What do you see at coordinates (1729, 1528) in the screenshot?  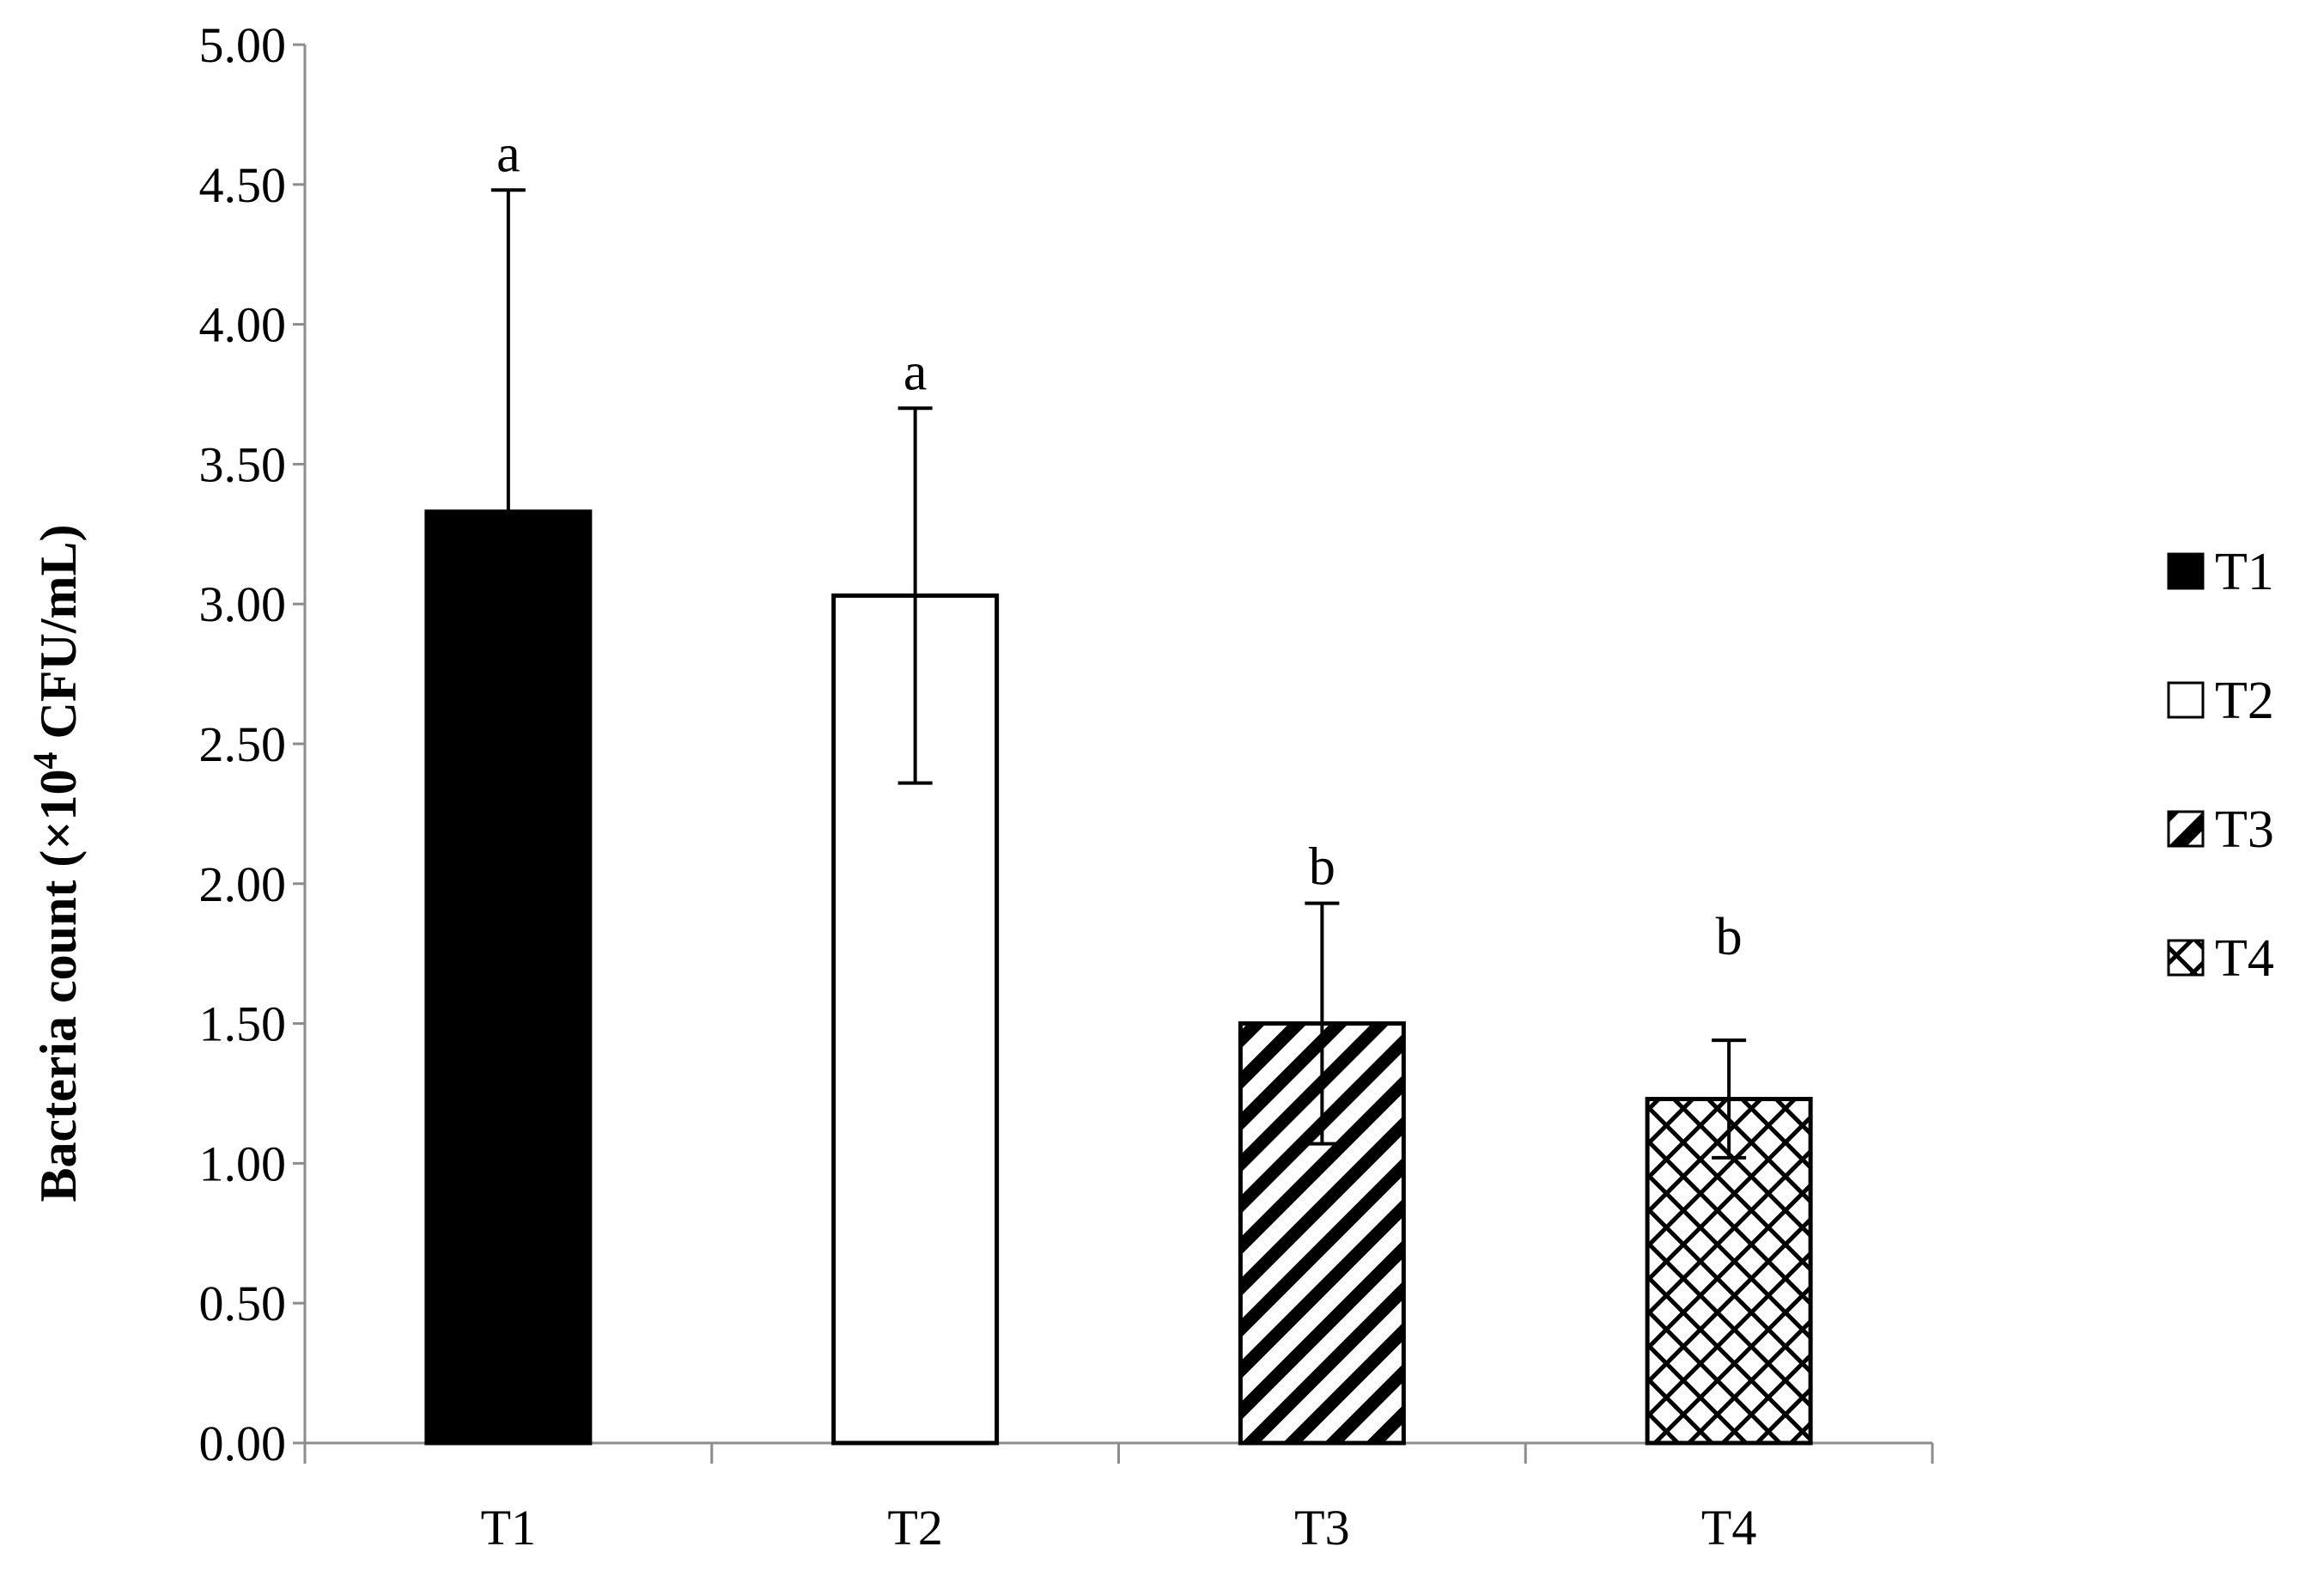 I see `x-tick-label: T4` at bounding box center [1729, 1528].